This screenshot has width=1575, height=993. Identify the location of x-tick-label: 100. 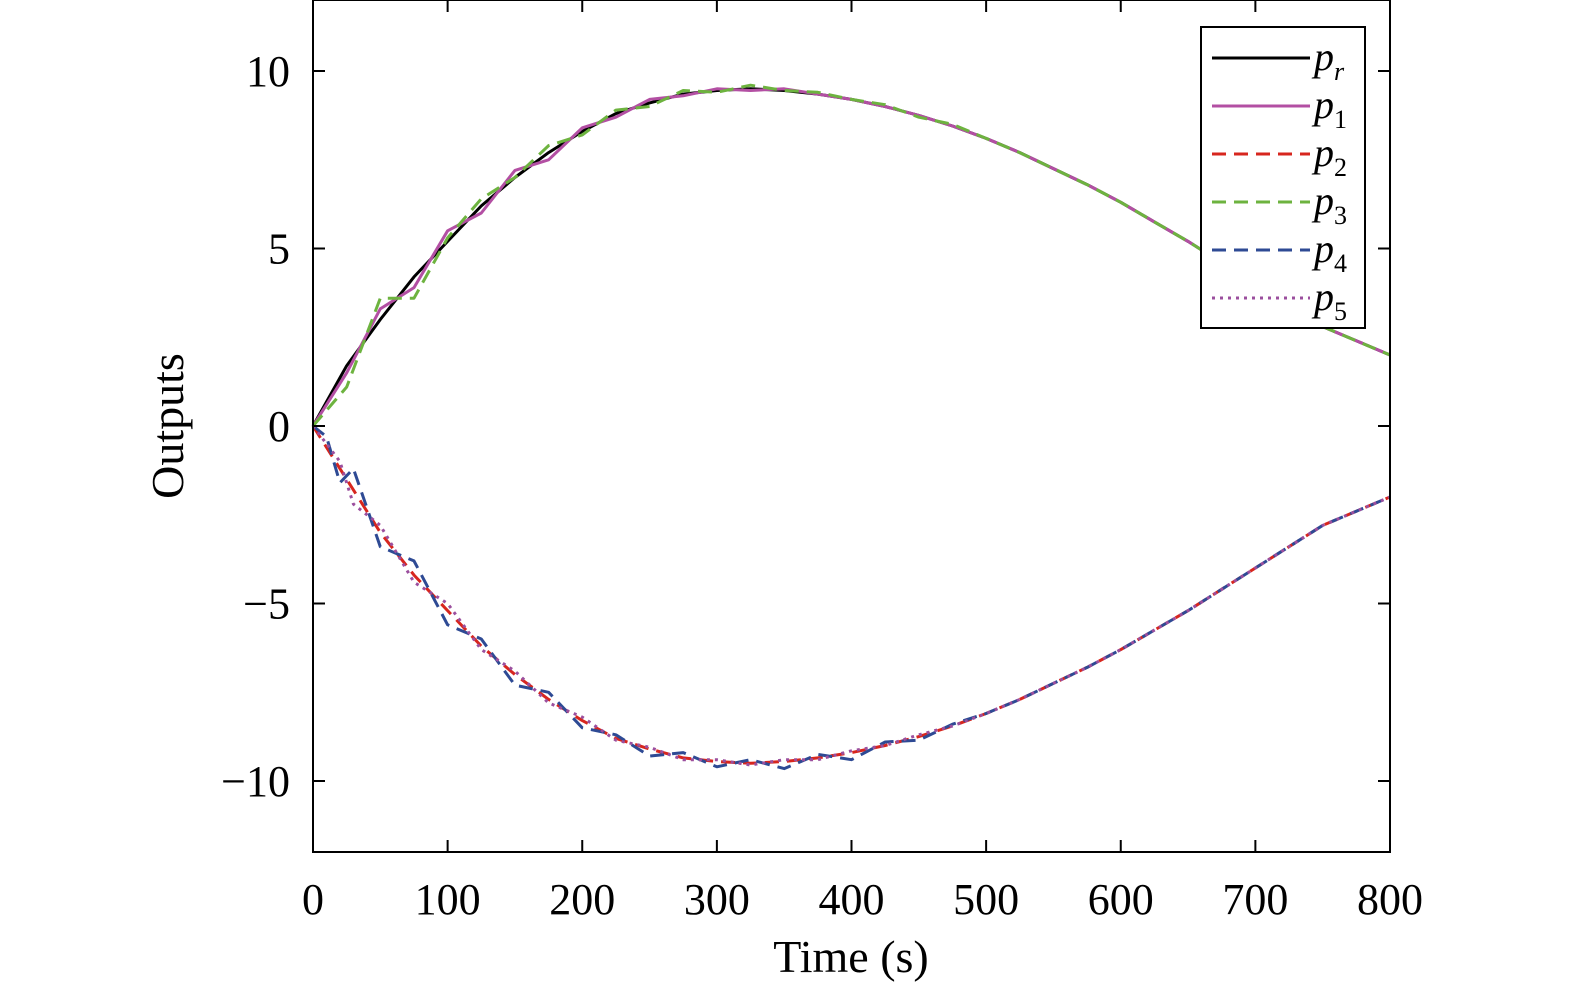
(448, 899).